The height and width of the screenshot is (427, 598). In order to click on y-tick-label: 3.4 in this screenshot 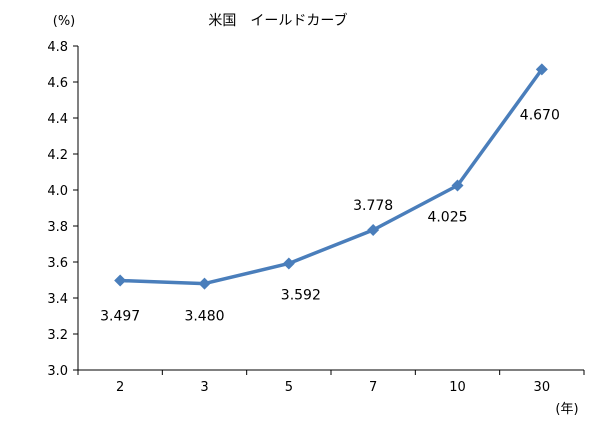, I will do `click(57, 299)`.